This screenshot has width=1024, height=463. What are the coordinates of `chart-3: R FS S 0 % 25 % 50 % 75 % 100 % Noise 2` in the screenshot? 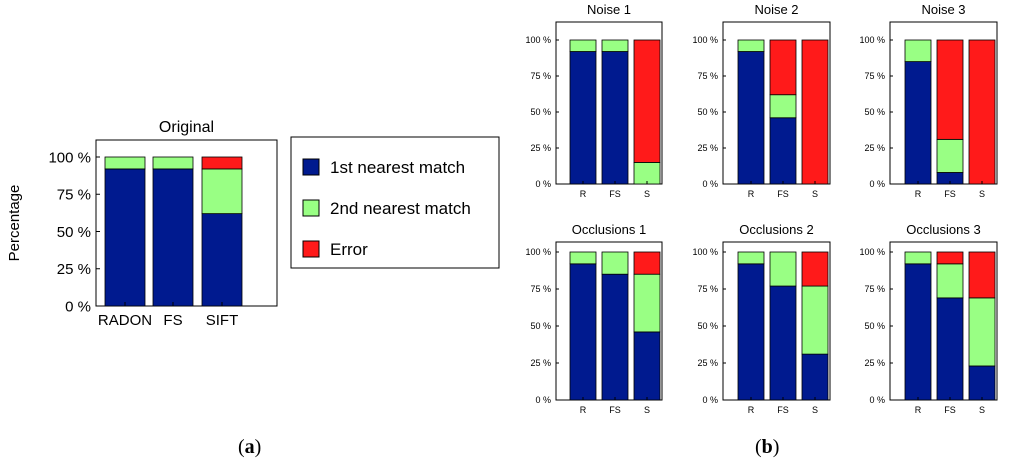 It's located at (761, 100).